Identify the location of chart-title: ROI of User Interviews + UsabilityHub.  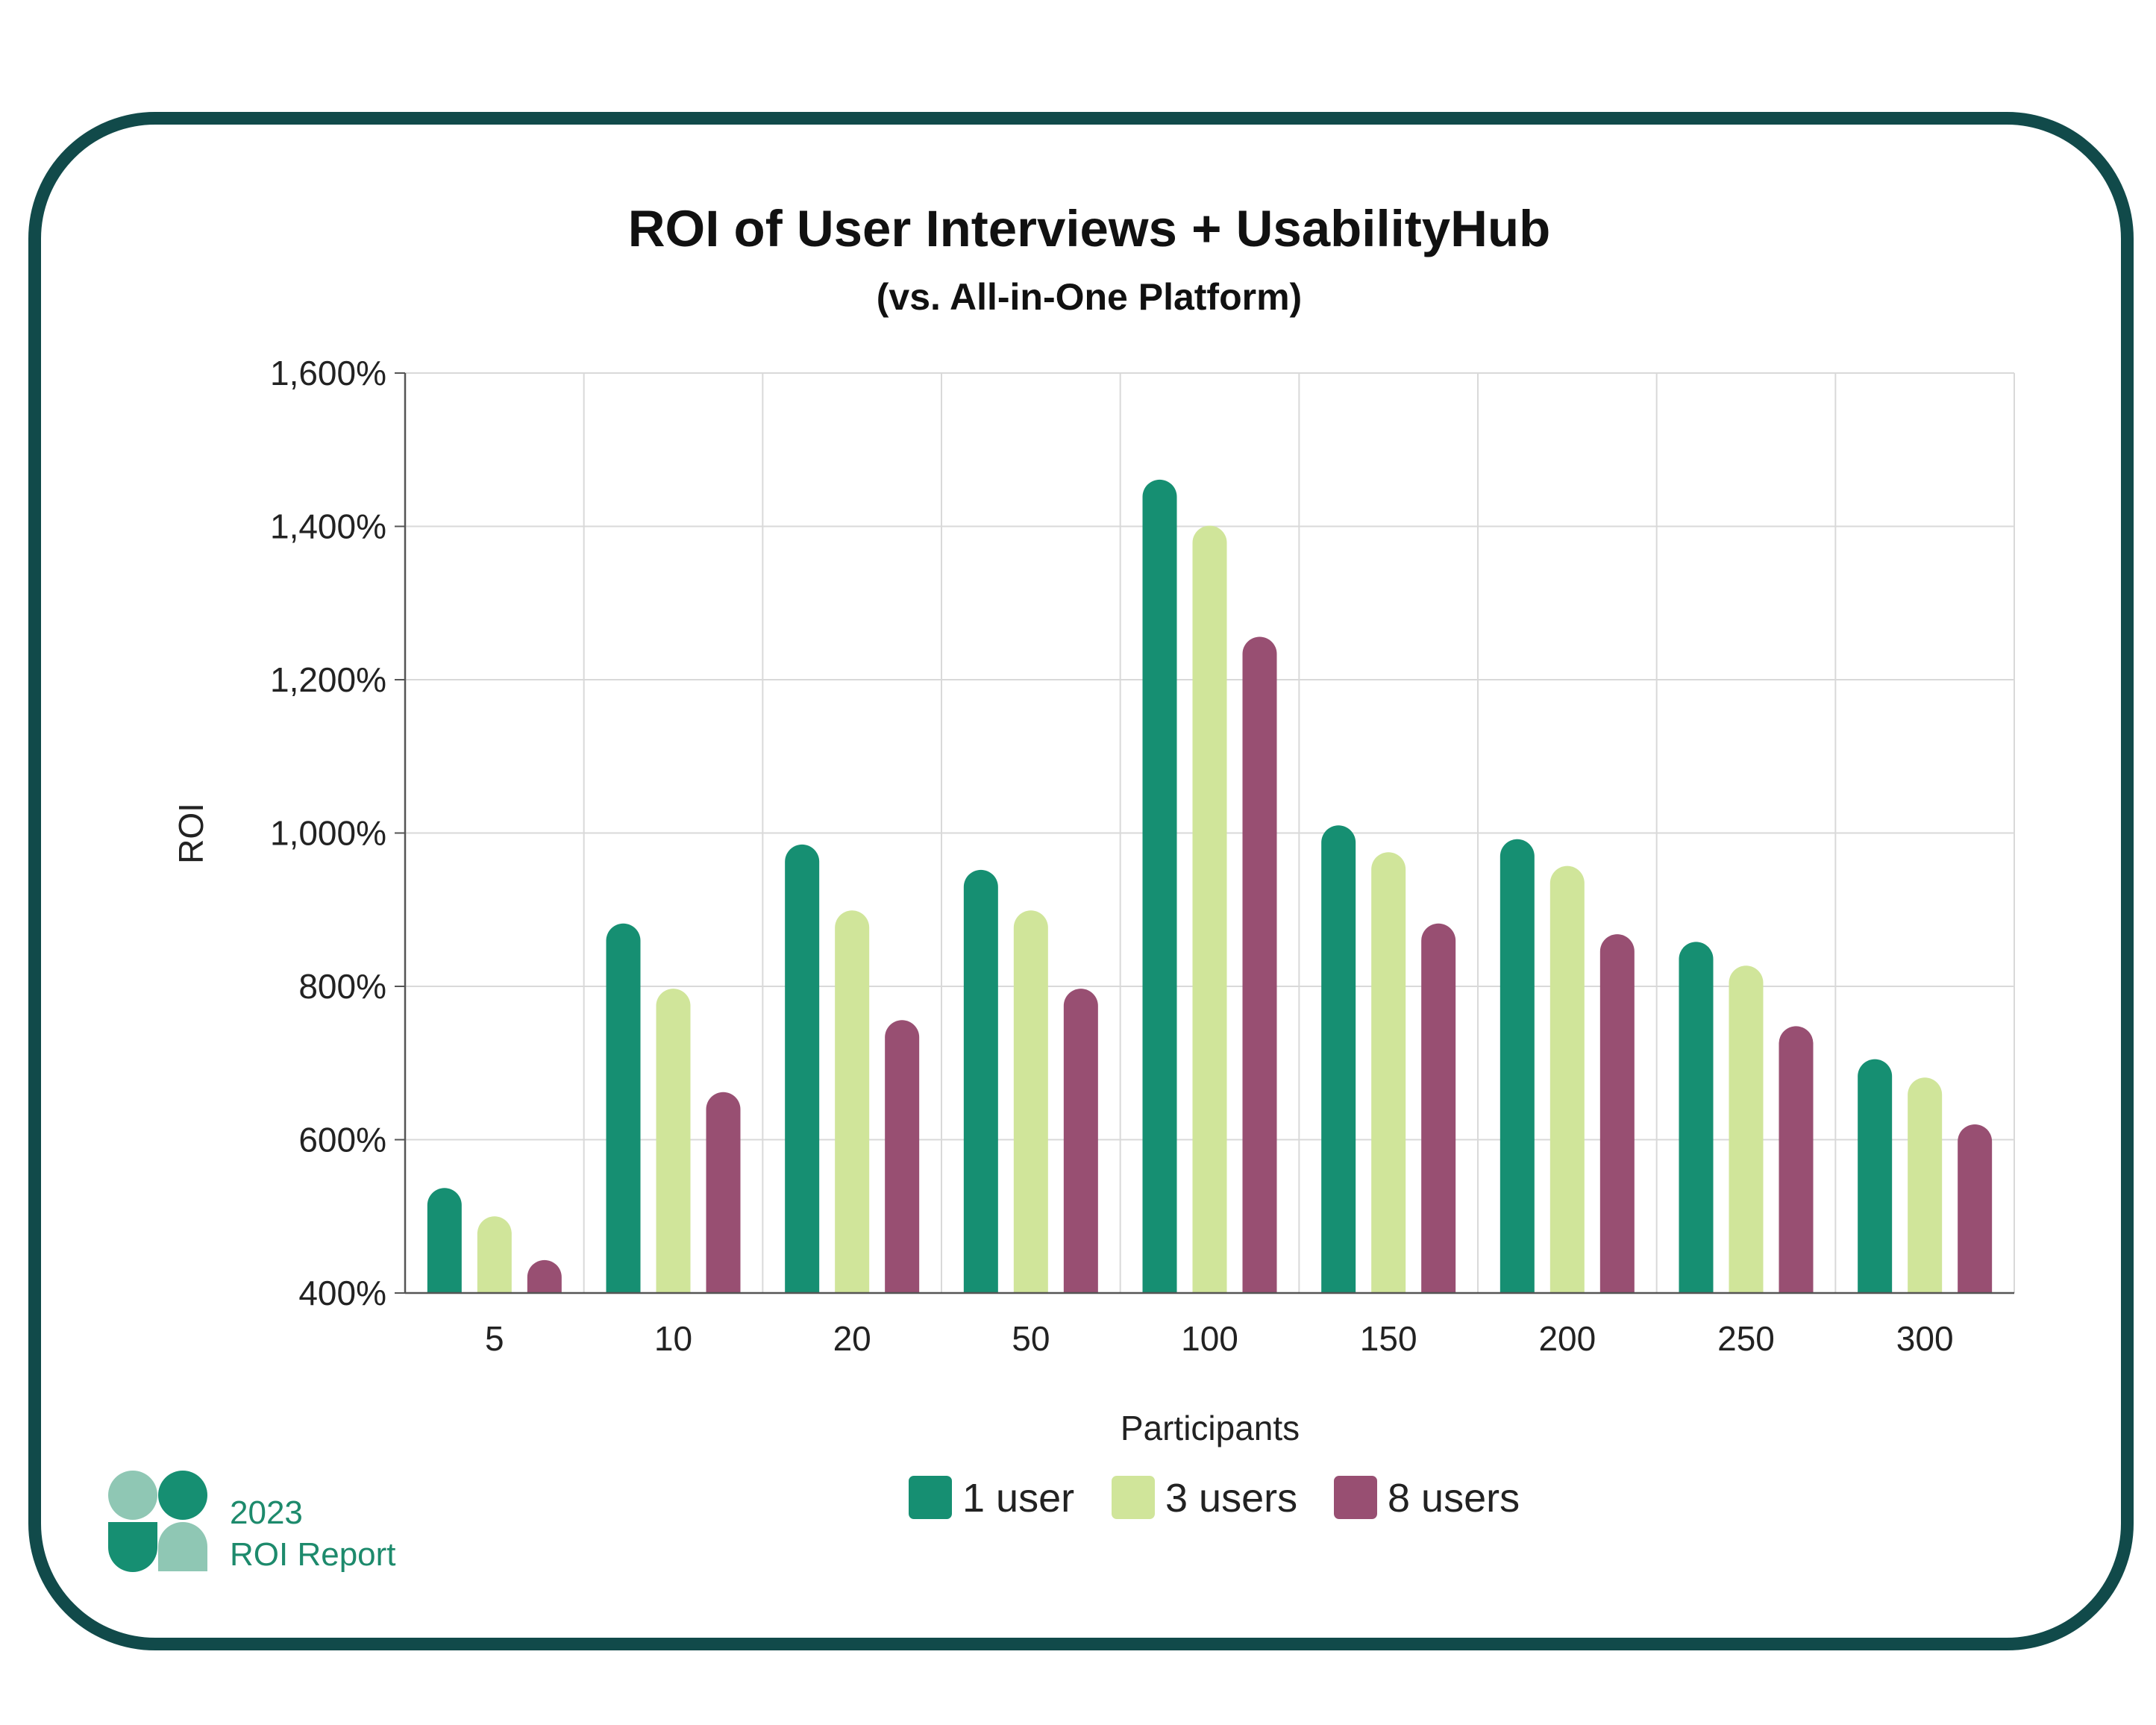
(1089, 228).